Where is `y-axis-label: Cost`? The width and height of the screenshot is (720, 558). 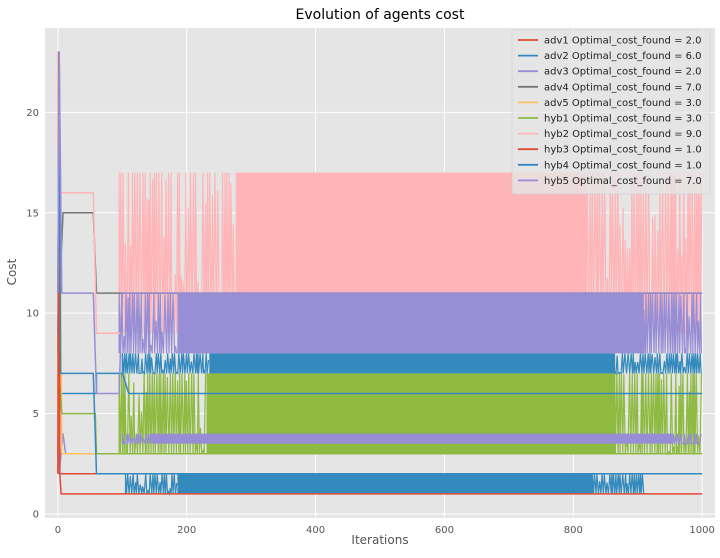 y-axis-label: Cost is located at coordinates (12, 271).